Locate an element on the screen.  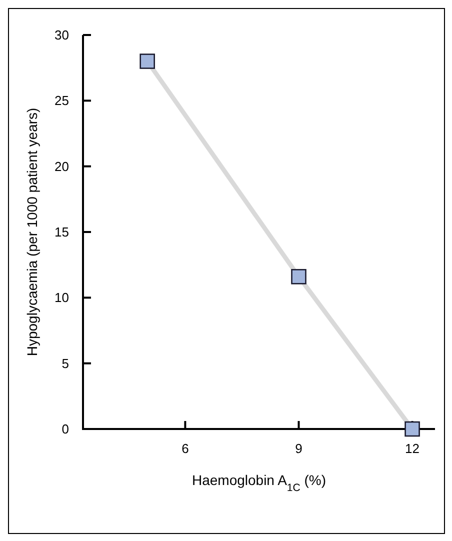
y-tick-label: 0 is located at coordinates (65, 429).